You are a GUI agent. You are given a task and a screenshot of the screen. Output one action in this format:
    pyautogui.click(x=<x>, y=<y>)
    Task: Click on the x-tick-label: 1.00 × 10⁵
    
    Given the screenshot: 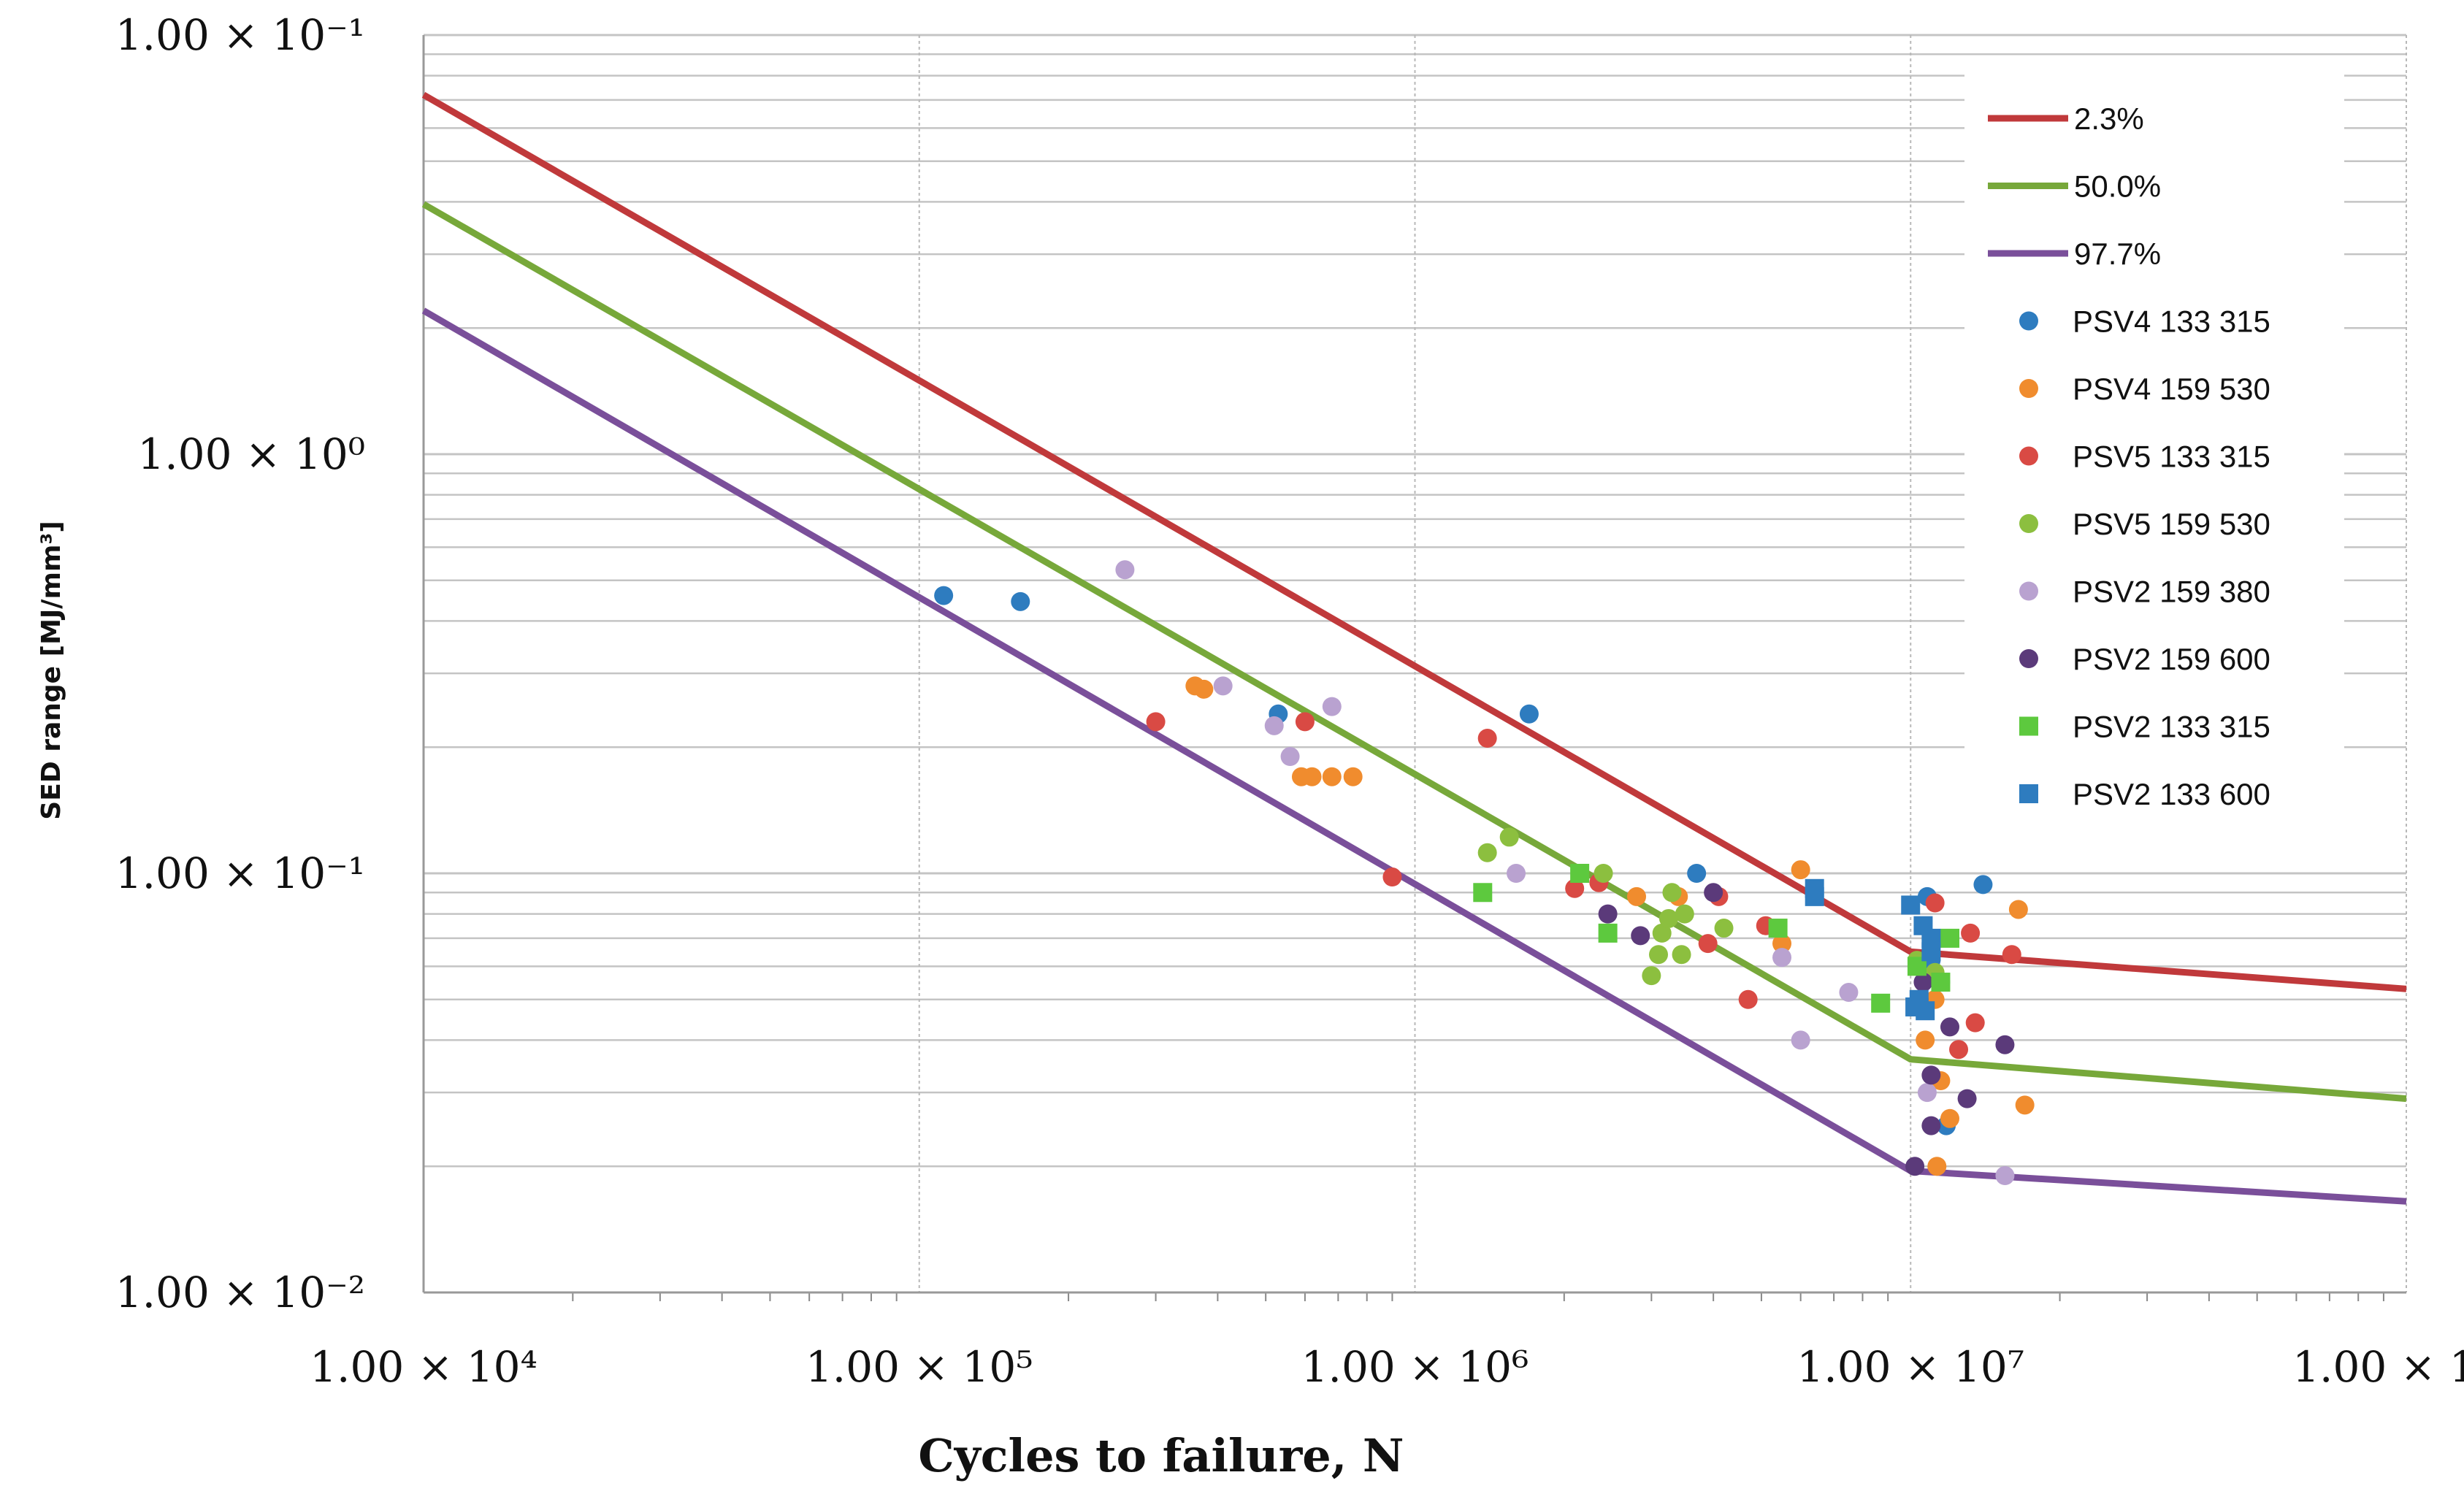 What is the action you would take?
    pyautogui.click(x=919, y=1367)
    